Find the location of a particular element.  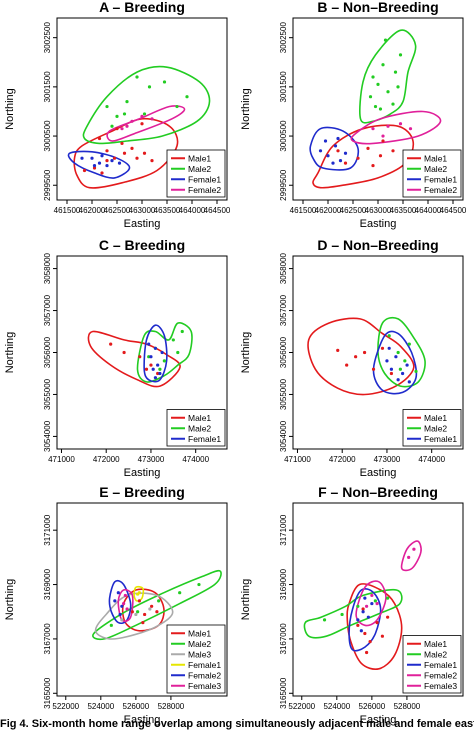

plot-frame is located at coordinates (378, 599).